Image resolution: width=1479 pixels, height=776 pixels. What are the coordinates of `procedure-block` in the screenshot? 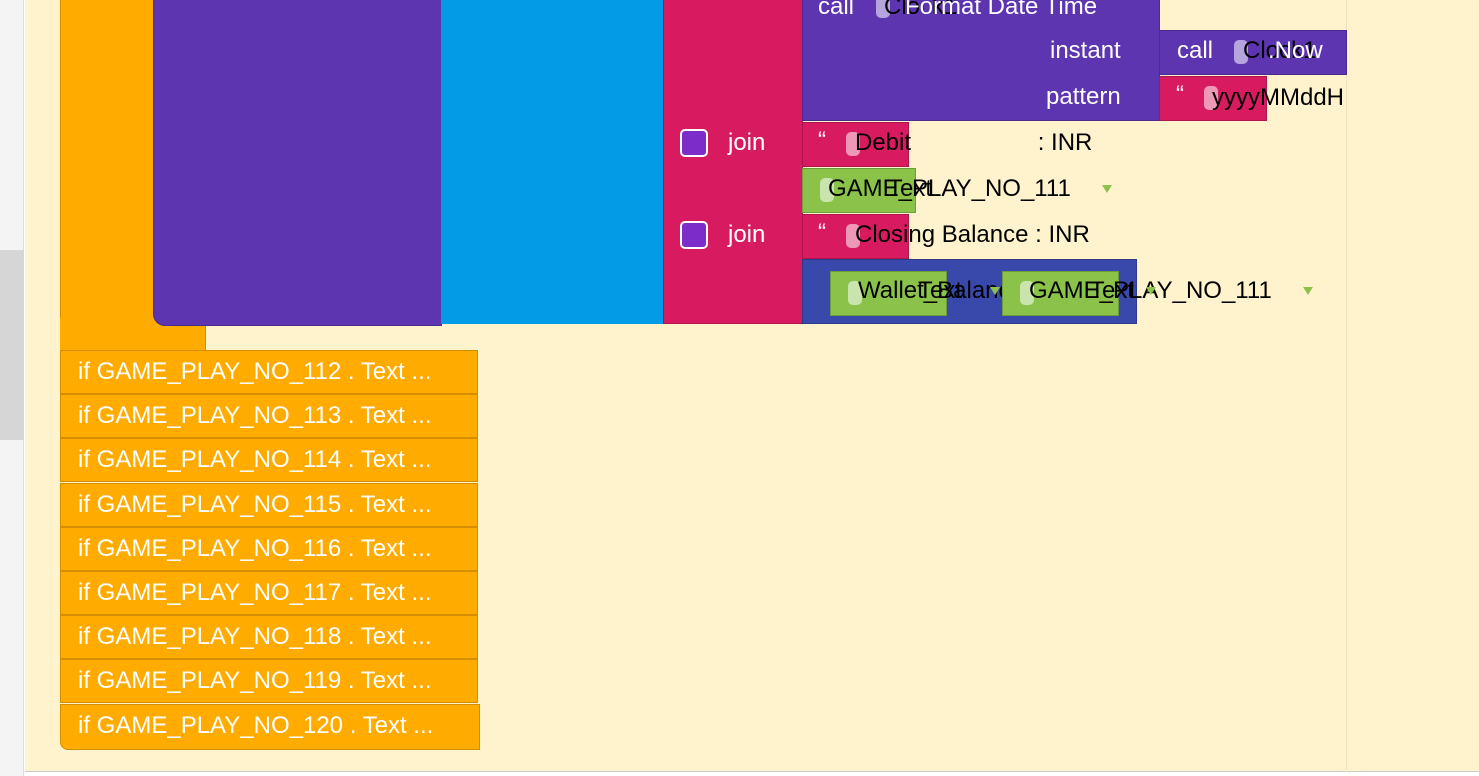 It's located at (297, 163).